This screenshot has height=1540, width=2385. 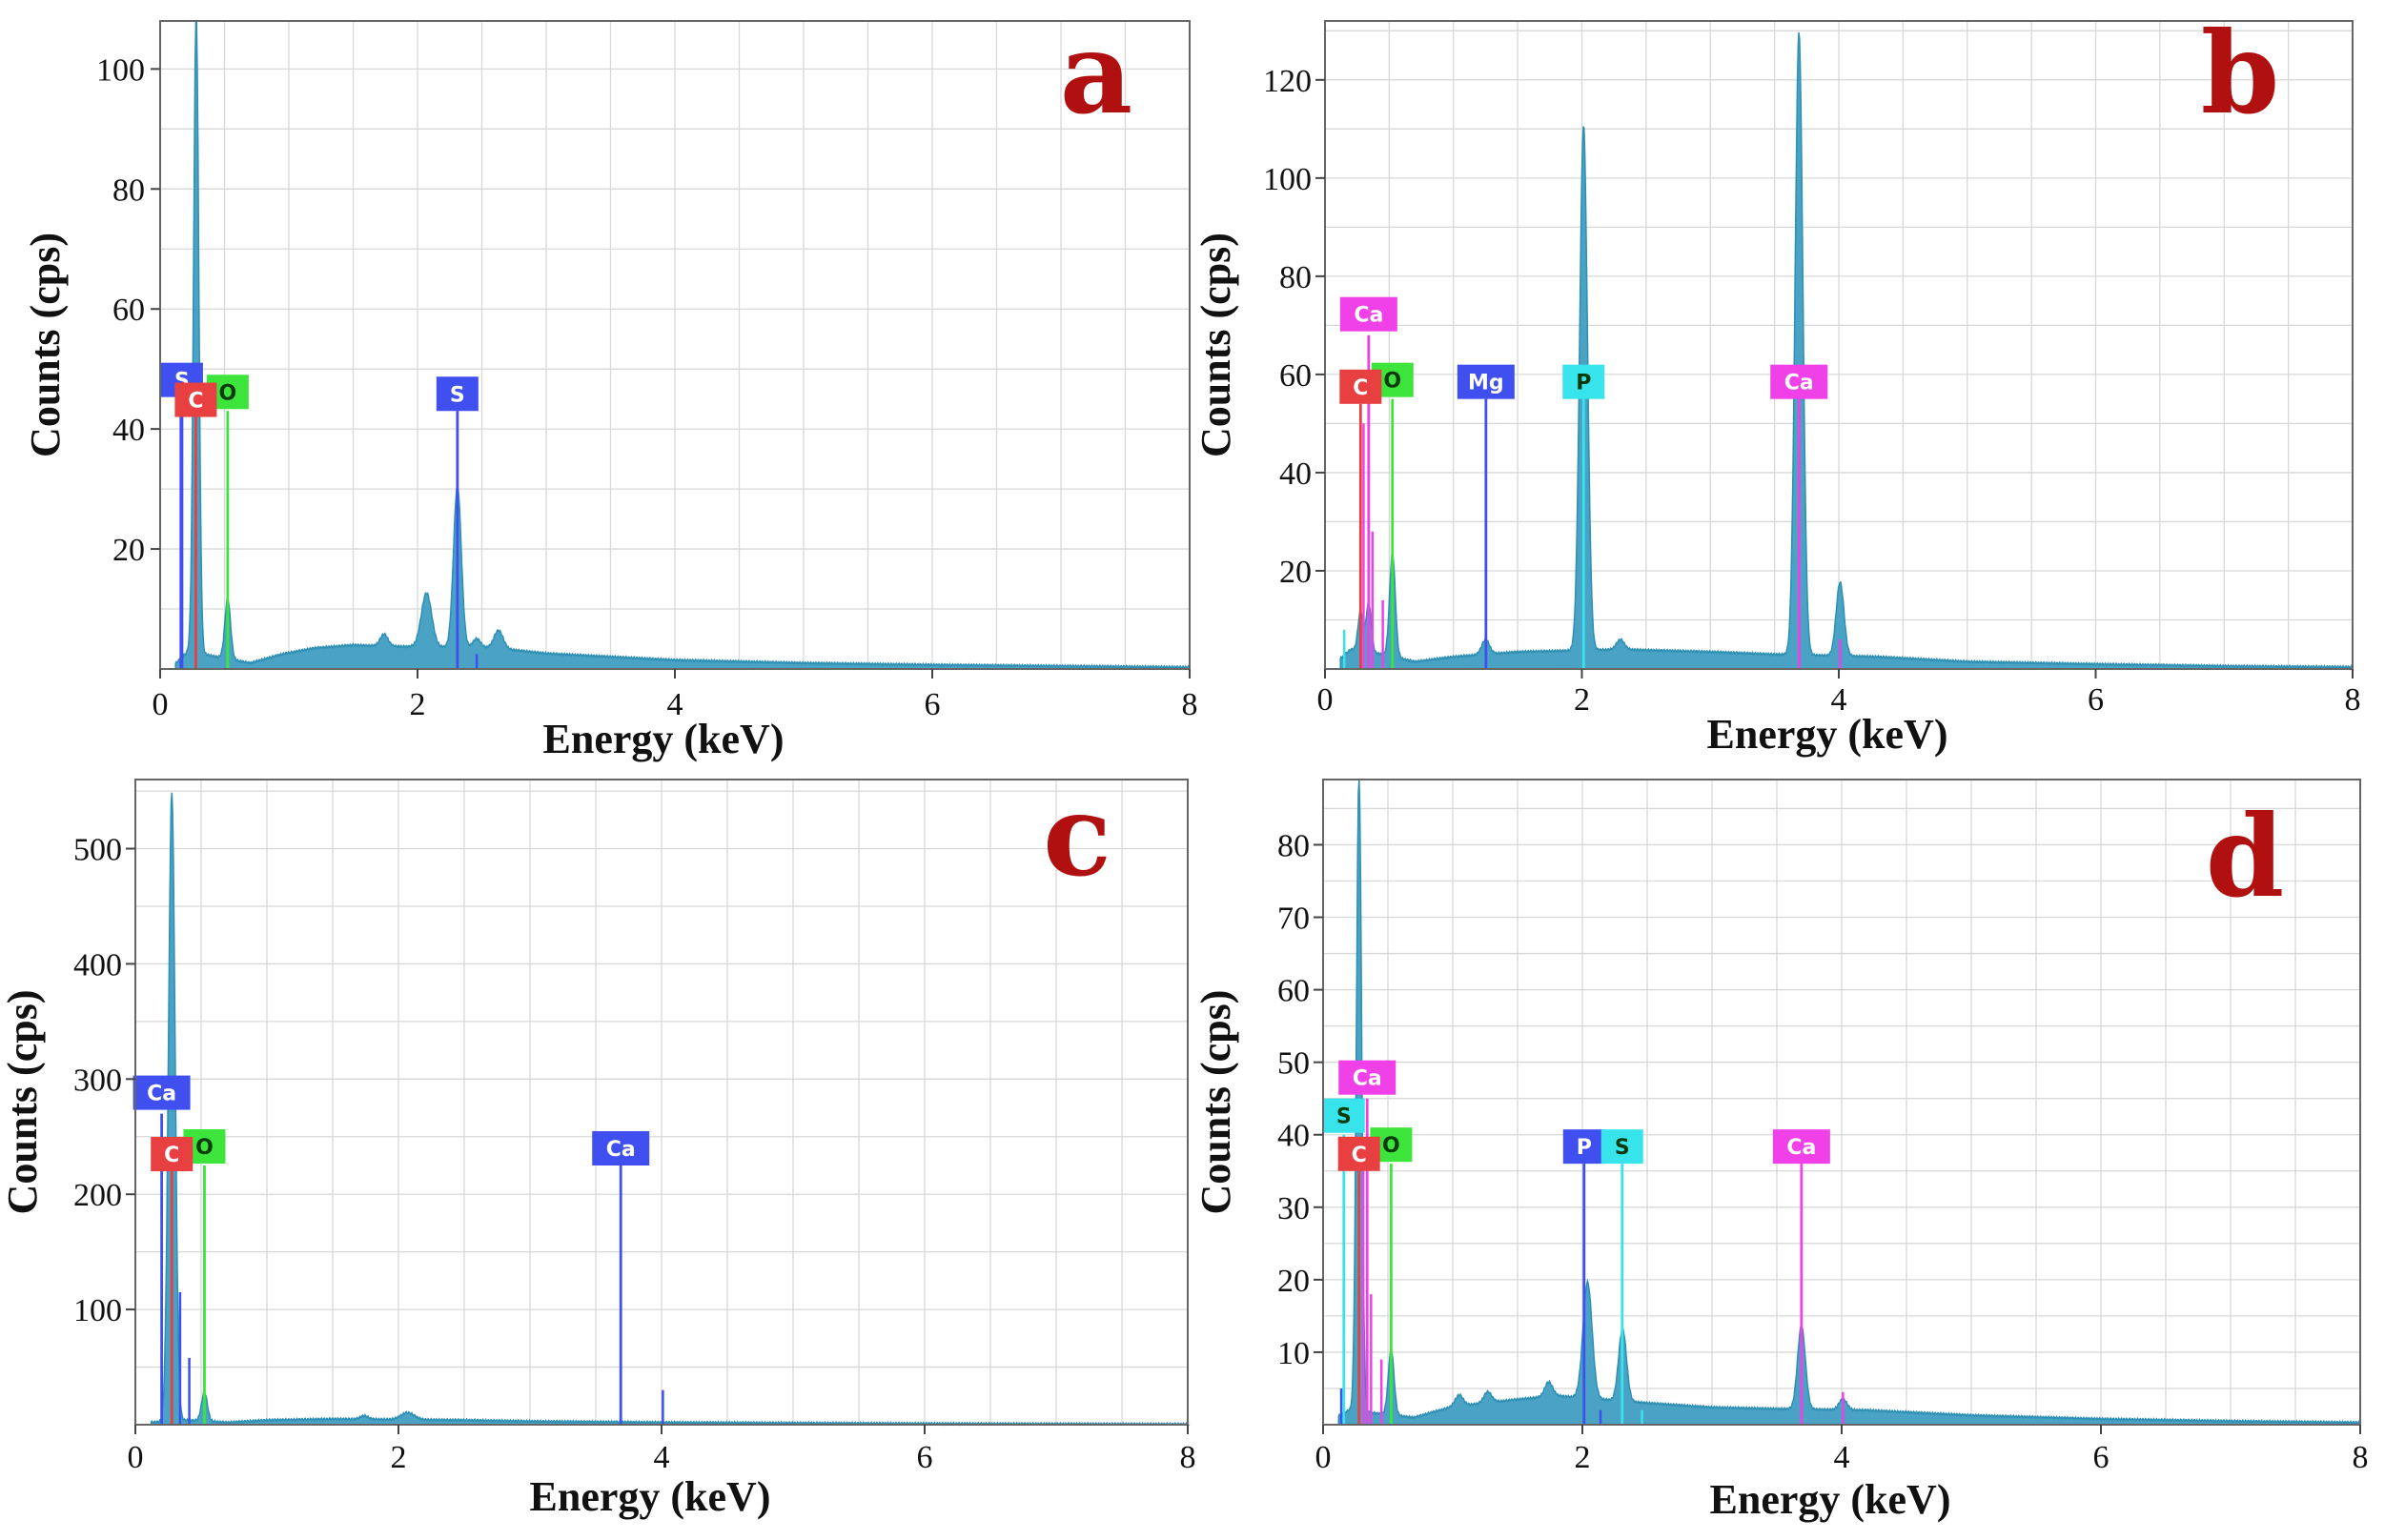 What do you see at coordinates (1287, 81) in the screenshot?
I see `y-tick-label: 120` at bounding box center [1287, 81].